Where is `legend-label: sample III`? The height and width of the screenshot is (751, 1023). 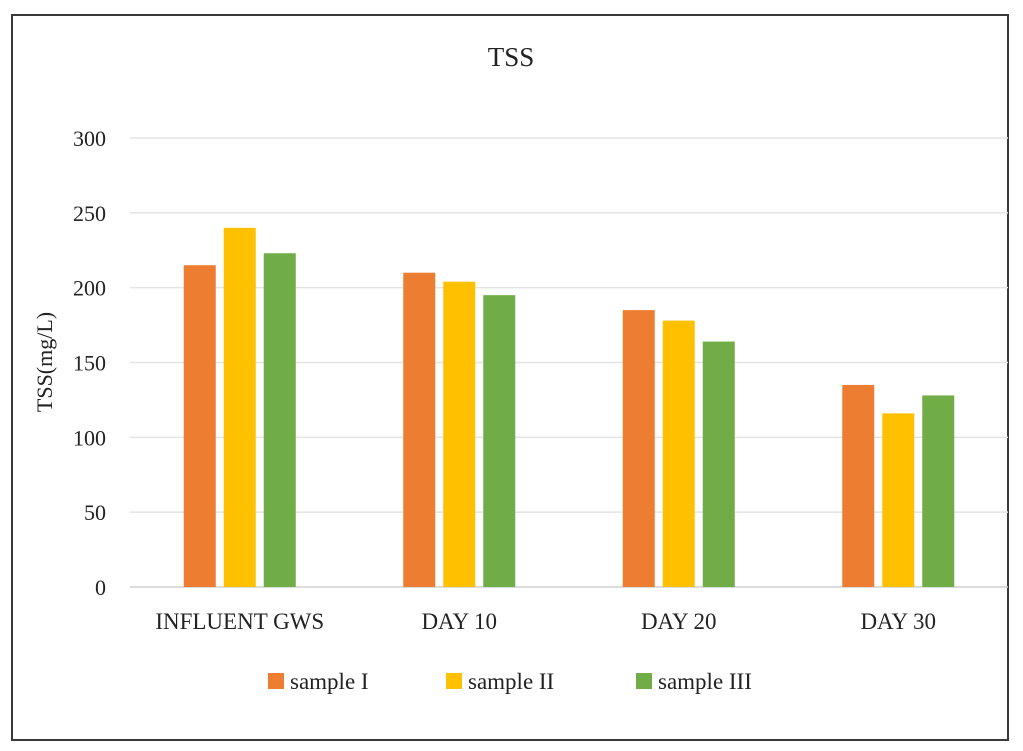
legend-label: sample III is located at coordinates (705, 681).